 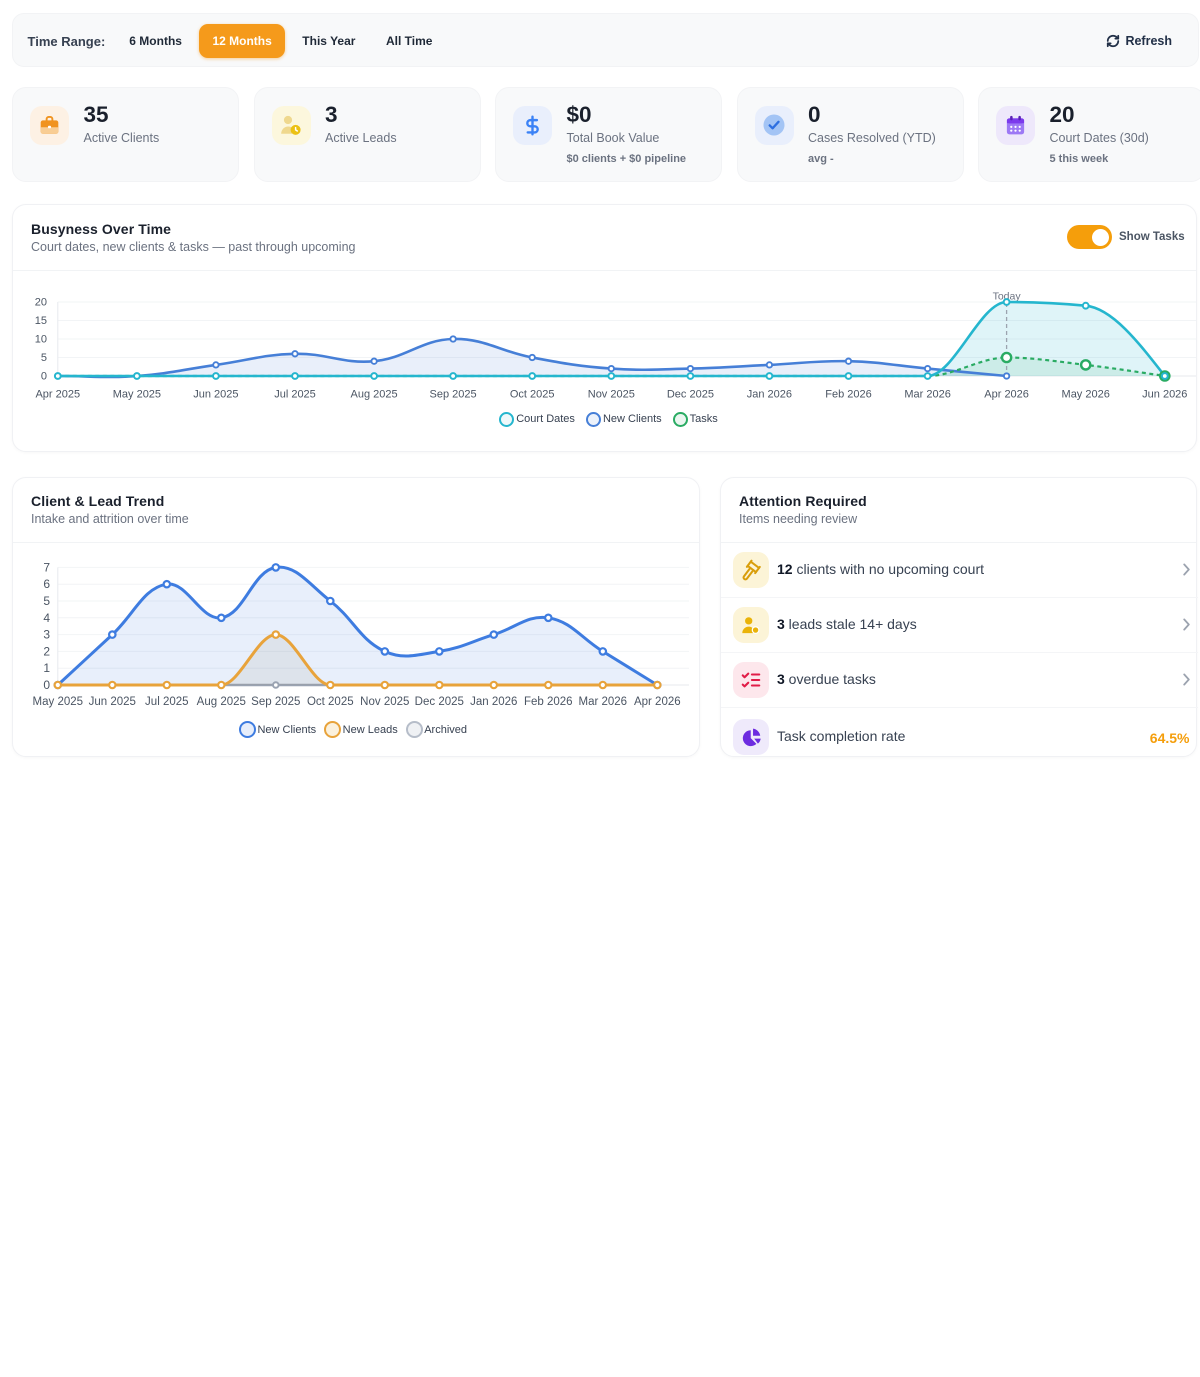 I want to click on svg-text: 15, so click(x=41, y=321).